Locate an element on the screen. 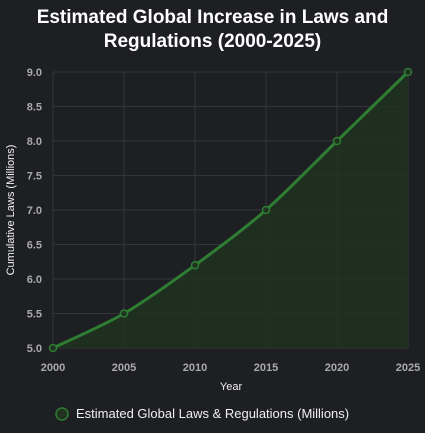 The height and width of the screenshot is (433, 425). x-axis-label: Year is located at coordinates (231, 387).